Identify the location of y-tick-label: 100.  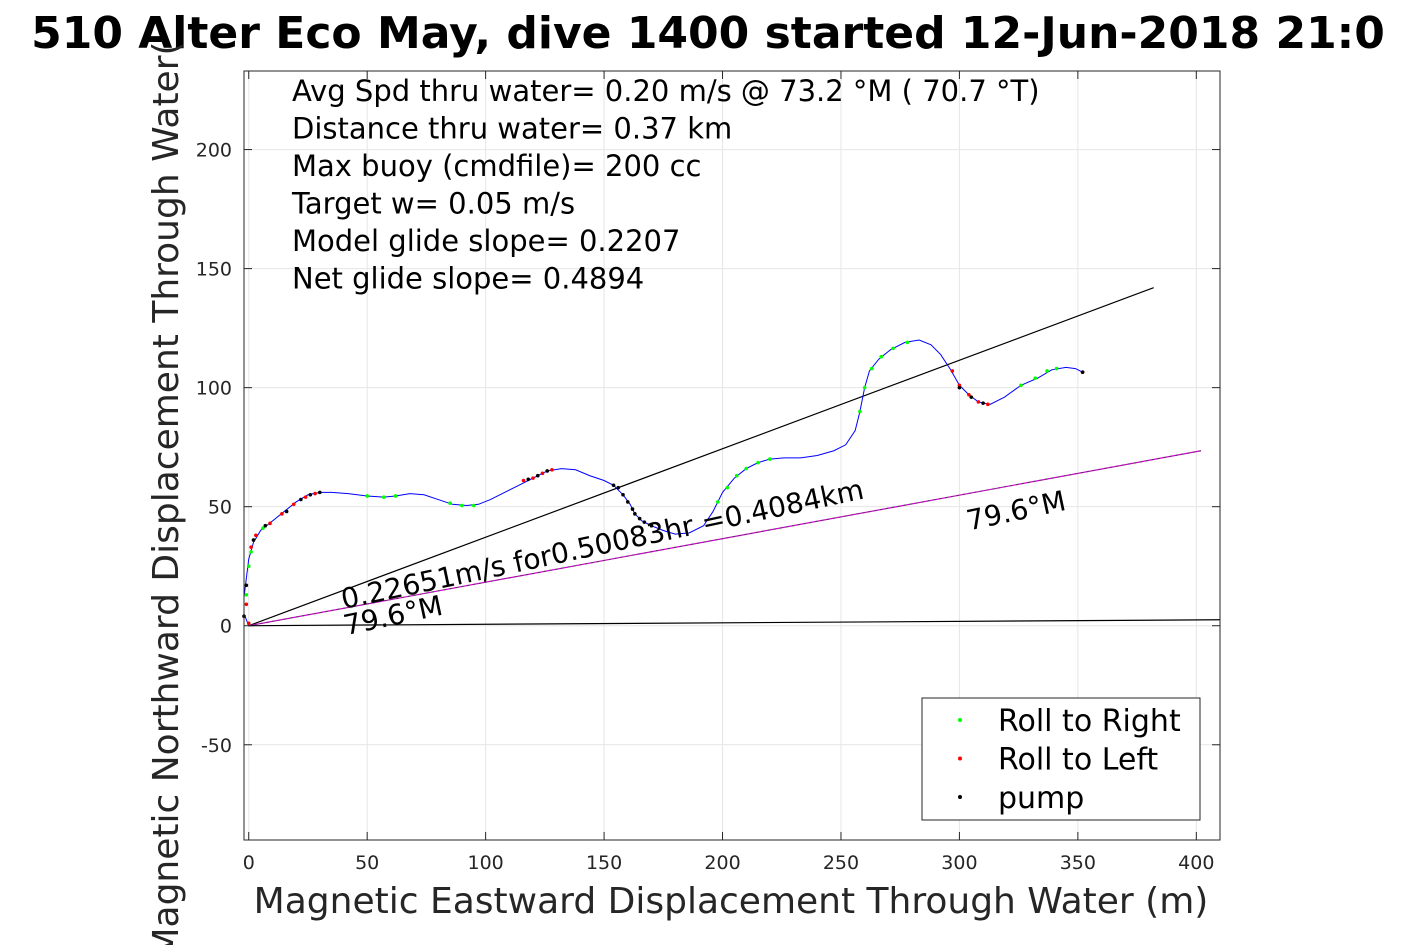
(214, 389).